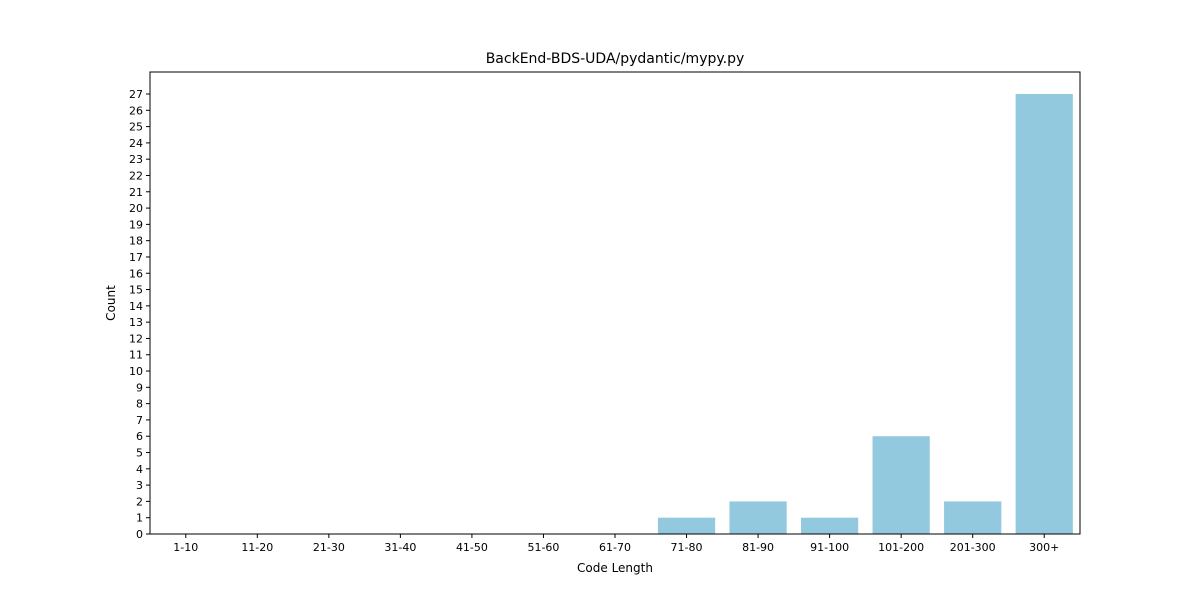 The width and height of the screenshot is (1200, 600). I want to click on y-axis-label: Count, so click(111, 303).